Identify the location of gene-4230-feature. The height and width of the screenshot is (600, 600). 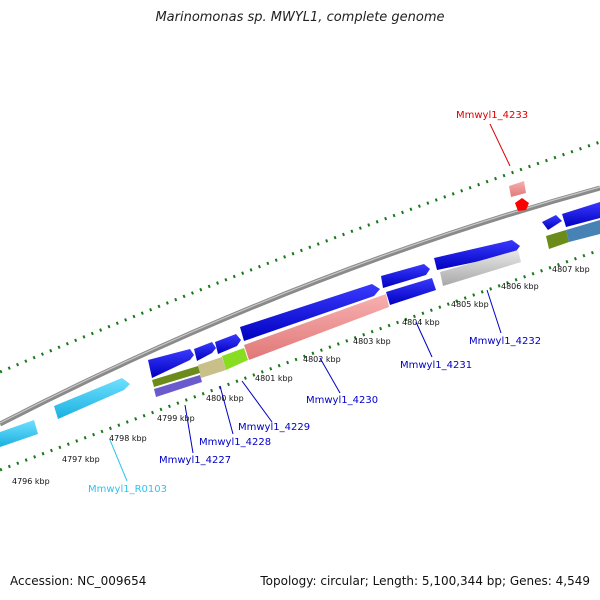
(310, 312).